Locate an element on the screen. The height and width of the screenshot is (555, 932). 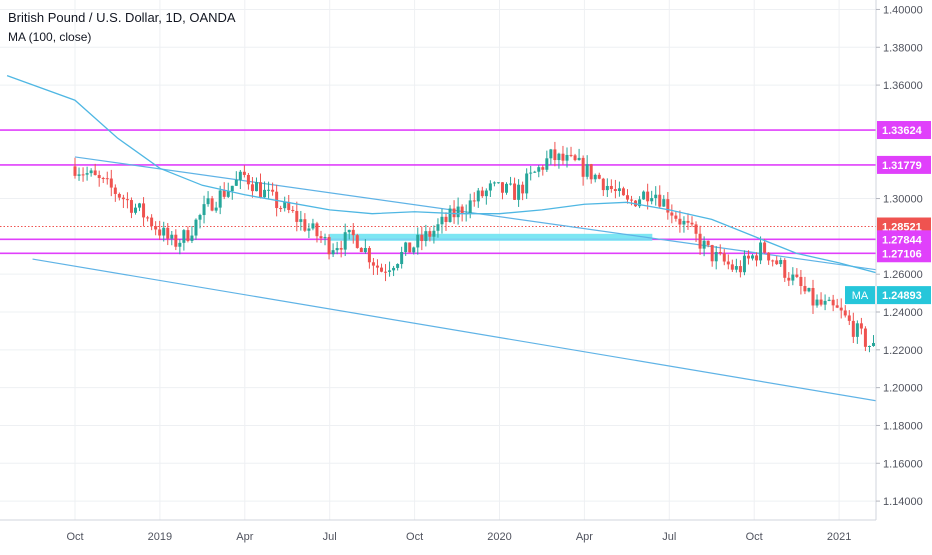
price-tag-label: 1.31779 is located at coordinates (902, 166).